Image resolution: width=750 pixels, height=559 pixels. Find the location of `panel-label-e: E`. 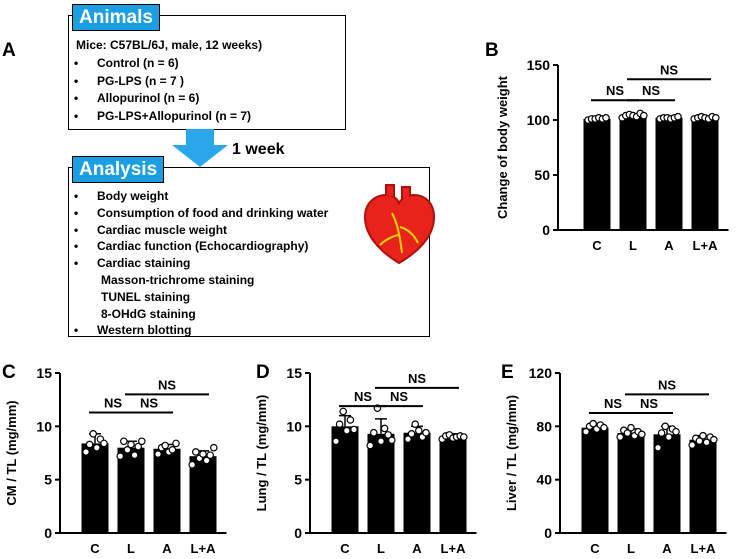

panel-label-e: E is located at coordinates (507, 372).